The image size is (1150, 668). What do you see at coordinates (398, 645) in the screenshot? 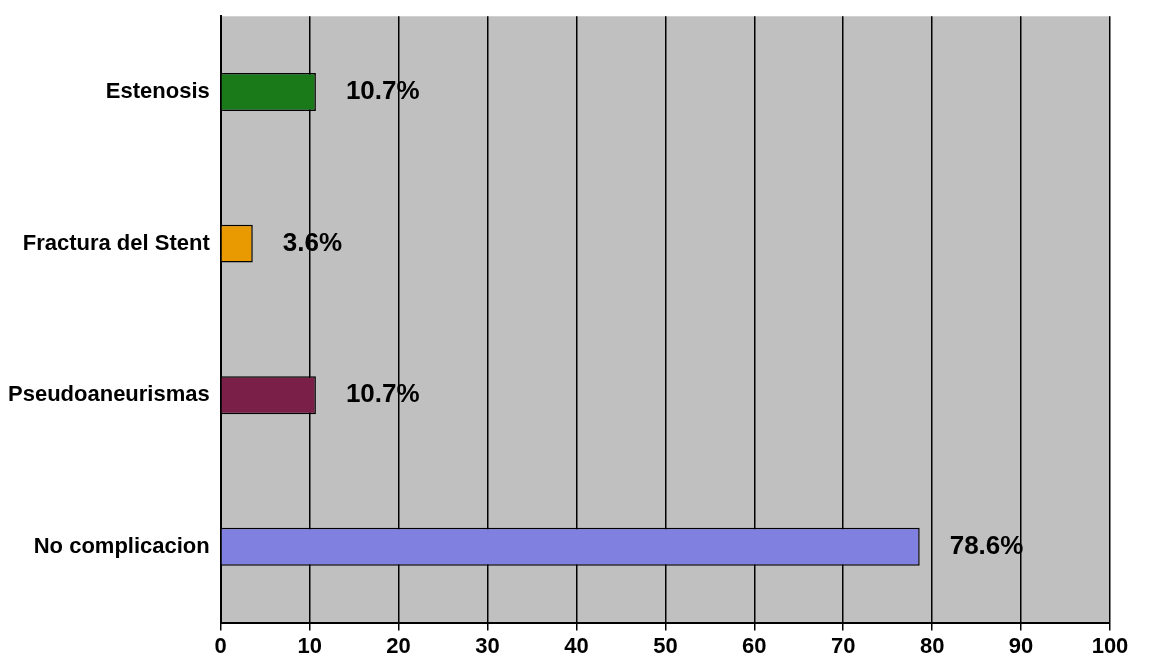
I see `x-tick-label: 20` at bounding box center [398, 645].